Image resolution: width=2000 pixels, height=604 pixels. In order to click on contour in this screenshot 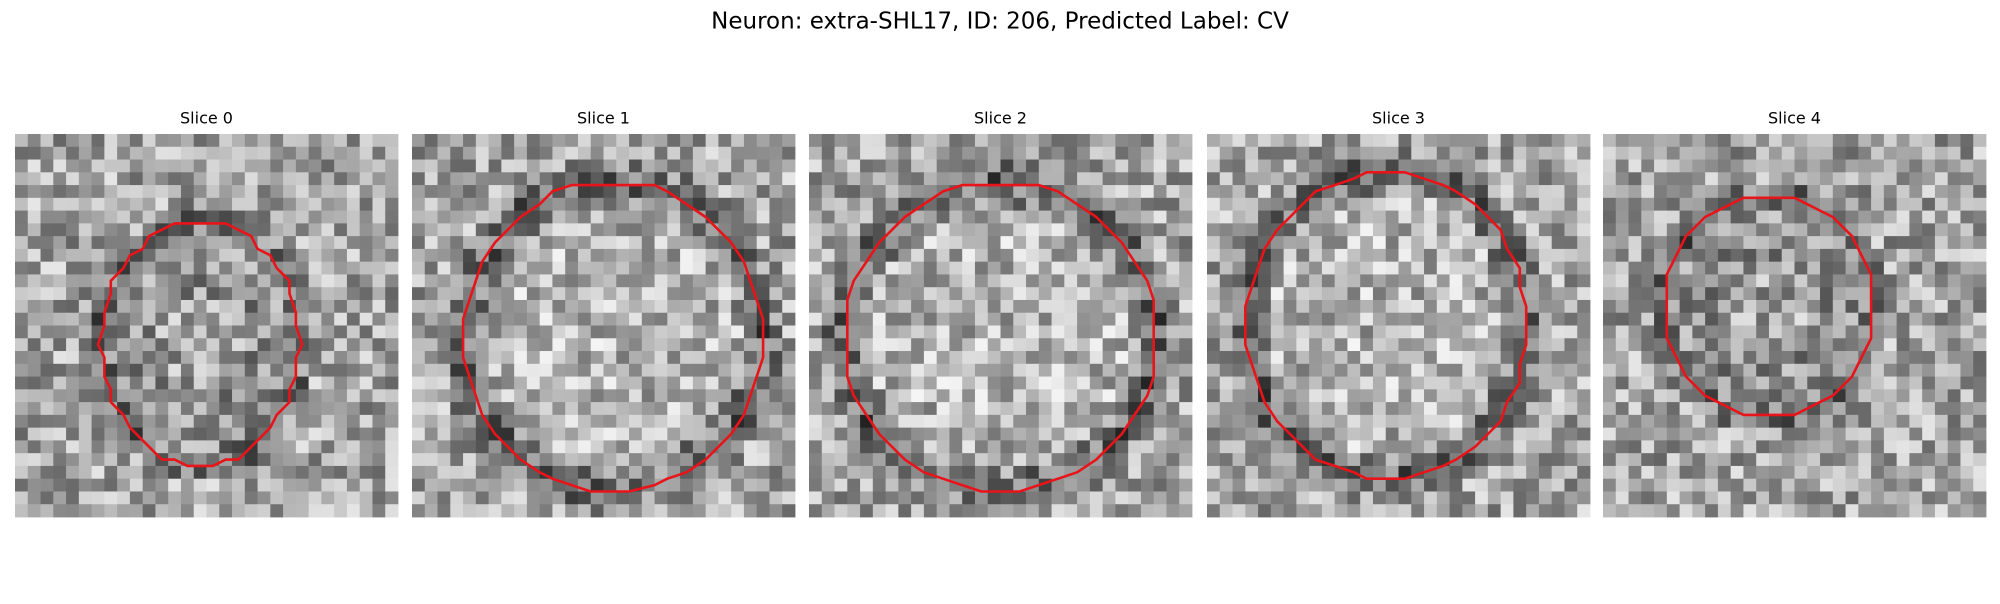, I will do `click(1769, 306)`.